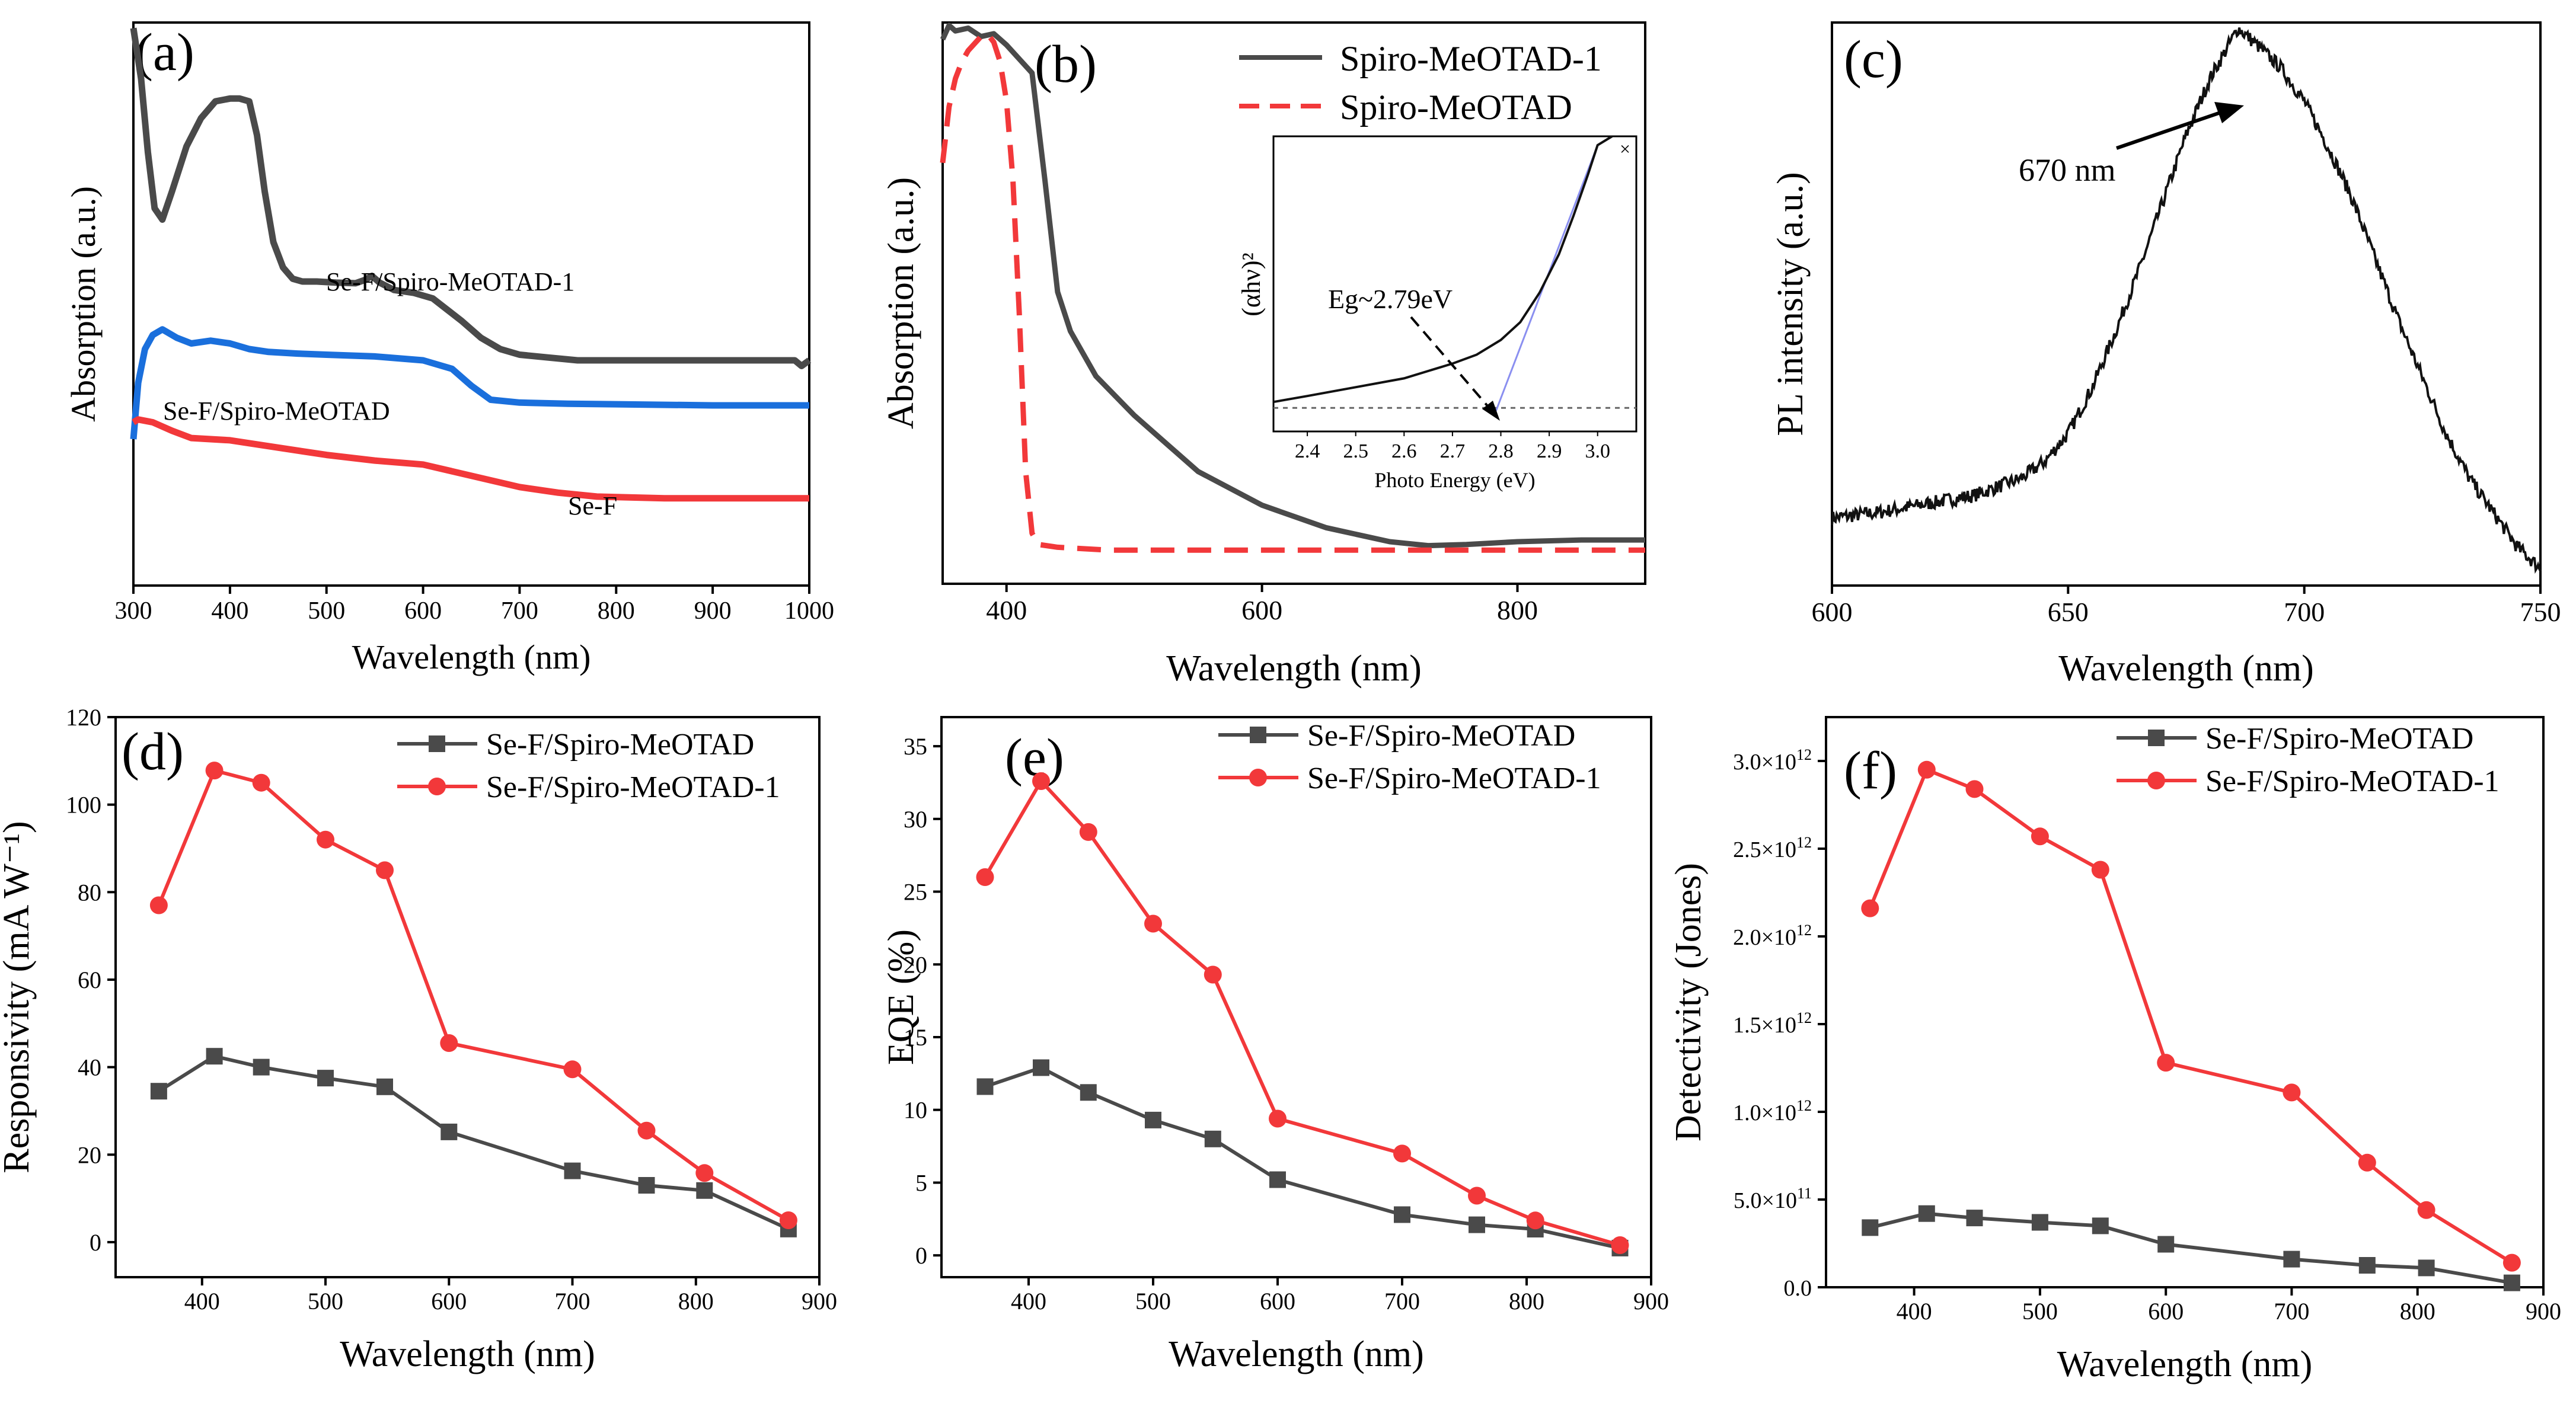 This screenshot has height=1404, width=2576. I want to click on panel-label-a: (a), so click(164, 52).